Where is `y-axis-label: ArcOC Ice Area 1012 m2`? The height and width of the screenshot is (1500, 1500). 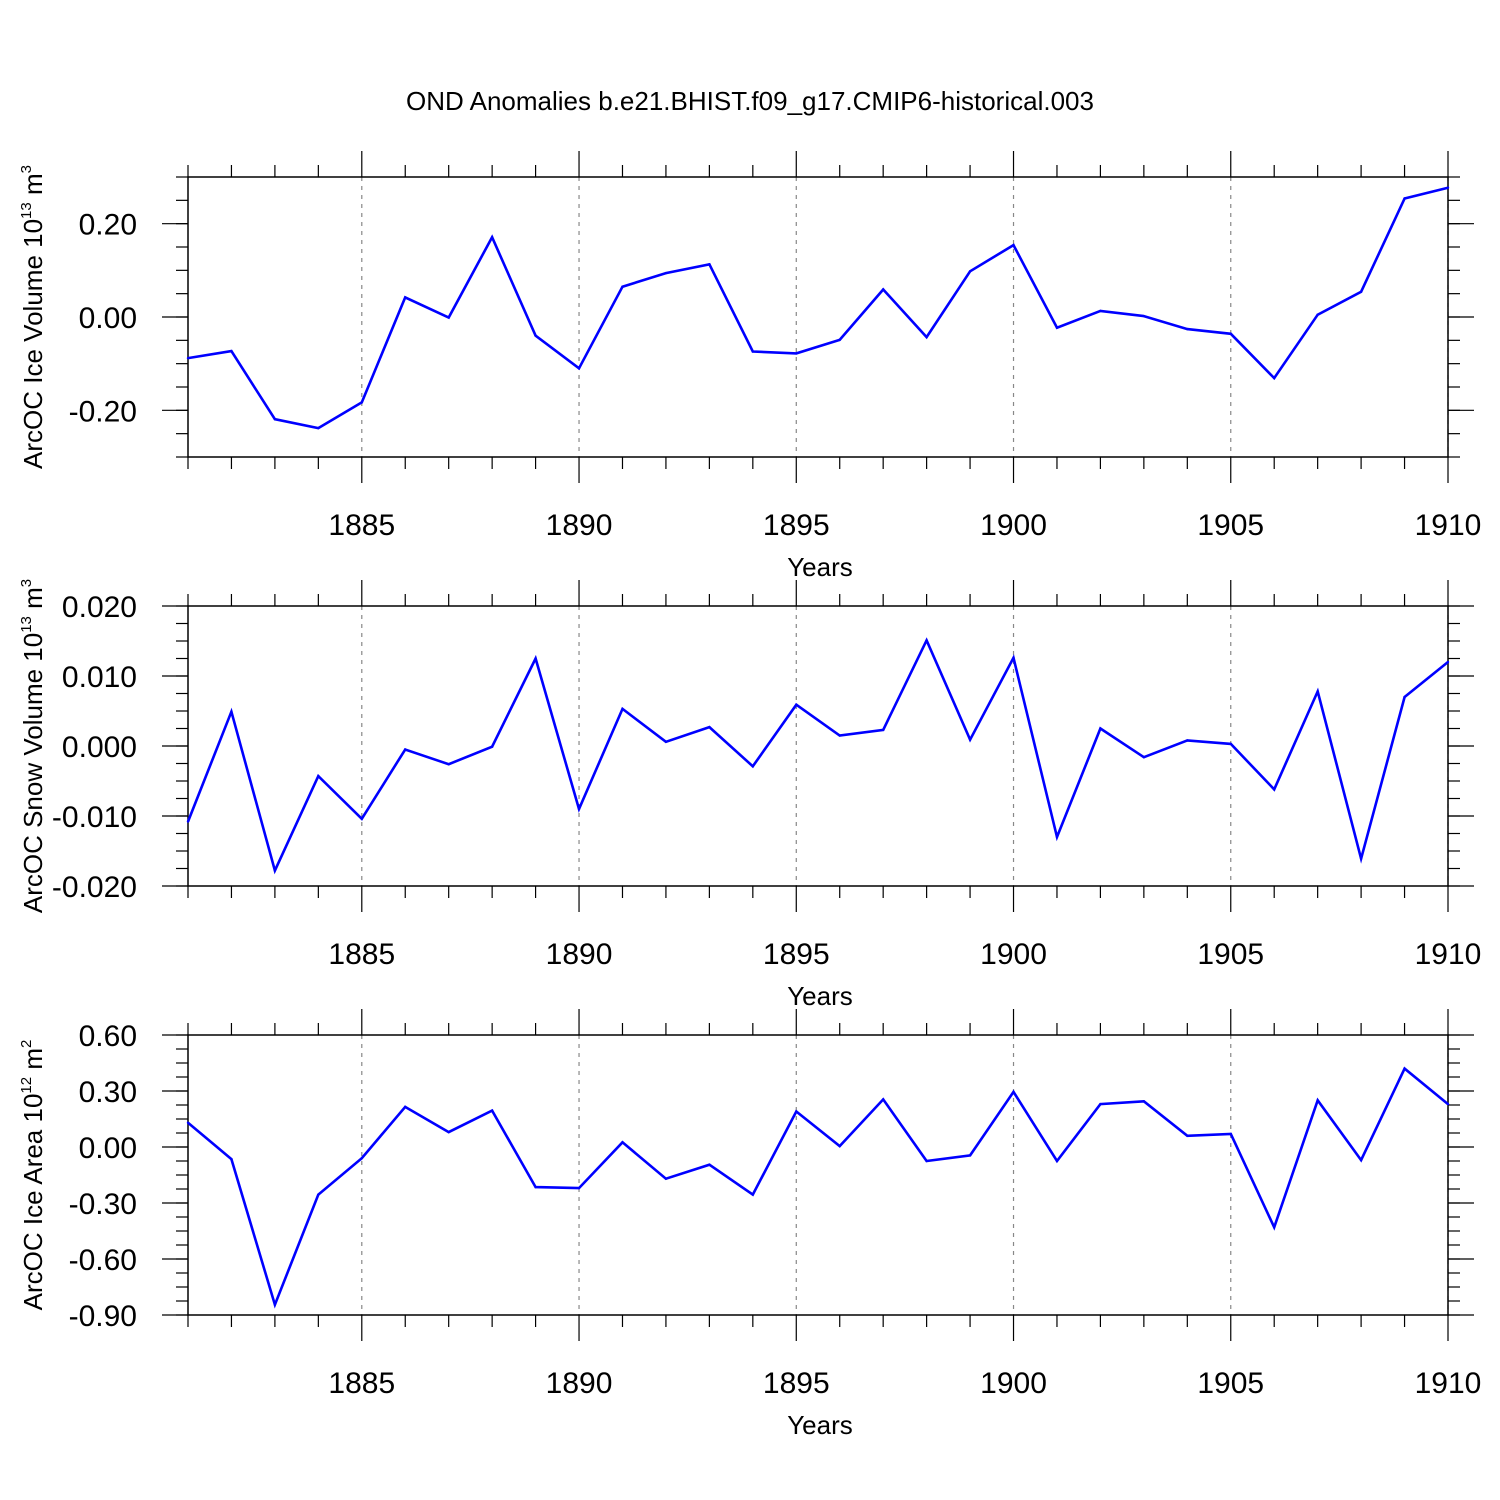
y-axis-label: ArcOC Ice Area 1012 m2 is located at coordinates (33, 1175).